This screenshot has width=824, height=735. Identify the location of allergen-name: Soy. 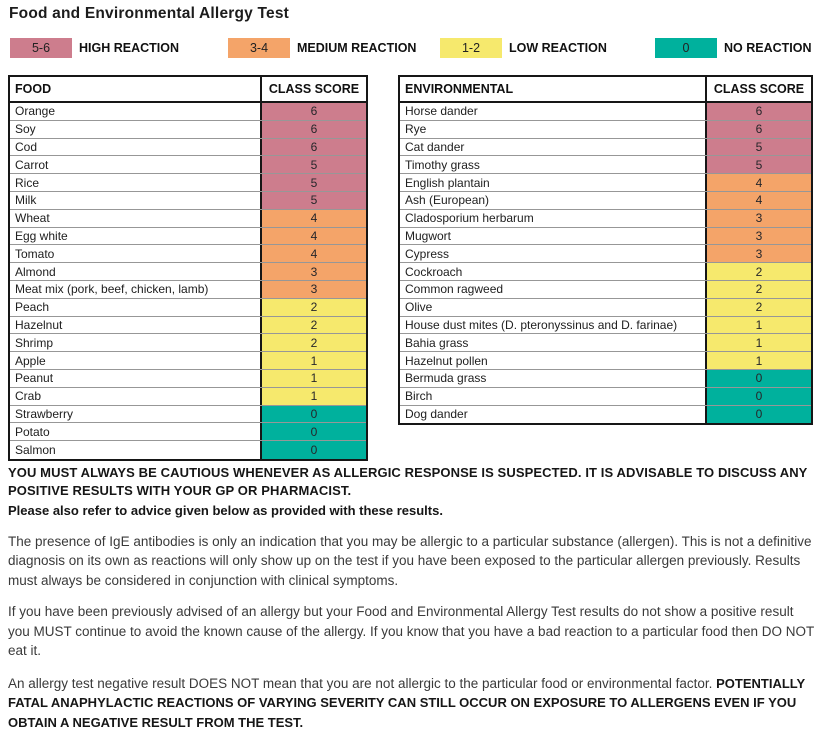
(25, 129).